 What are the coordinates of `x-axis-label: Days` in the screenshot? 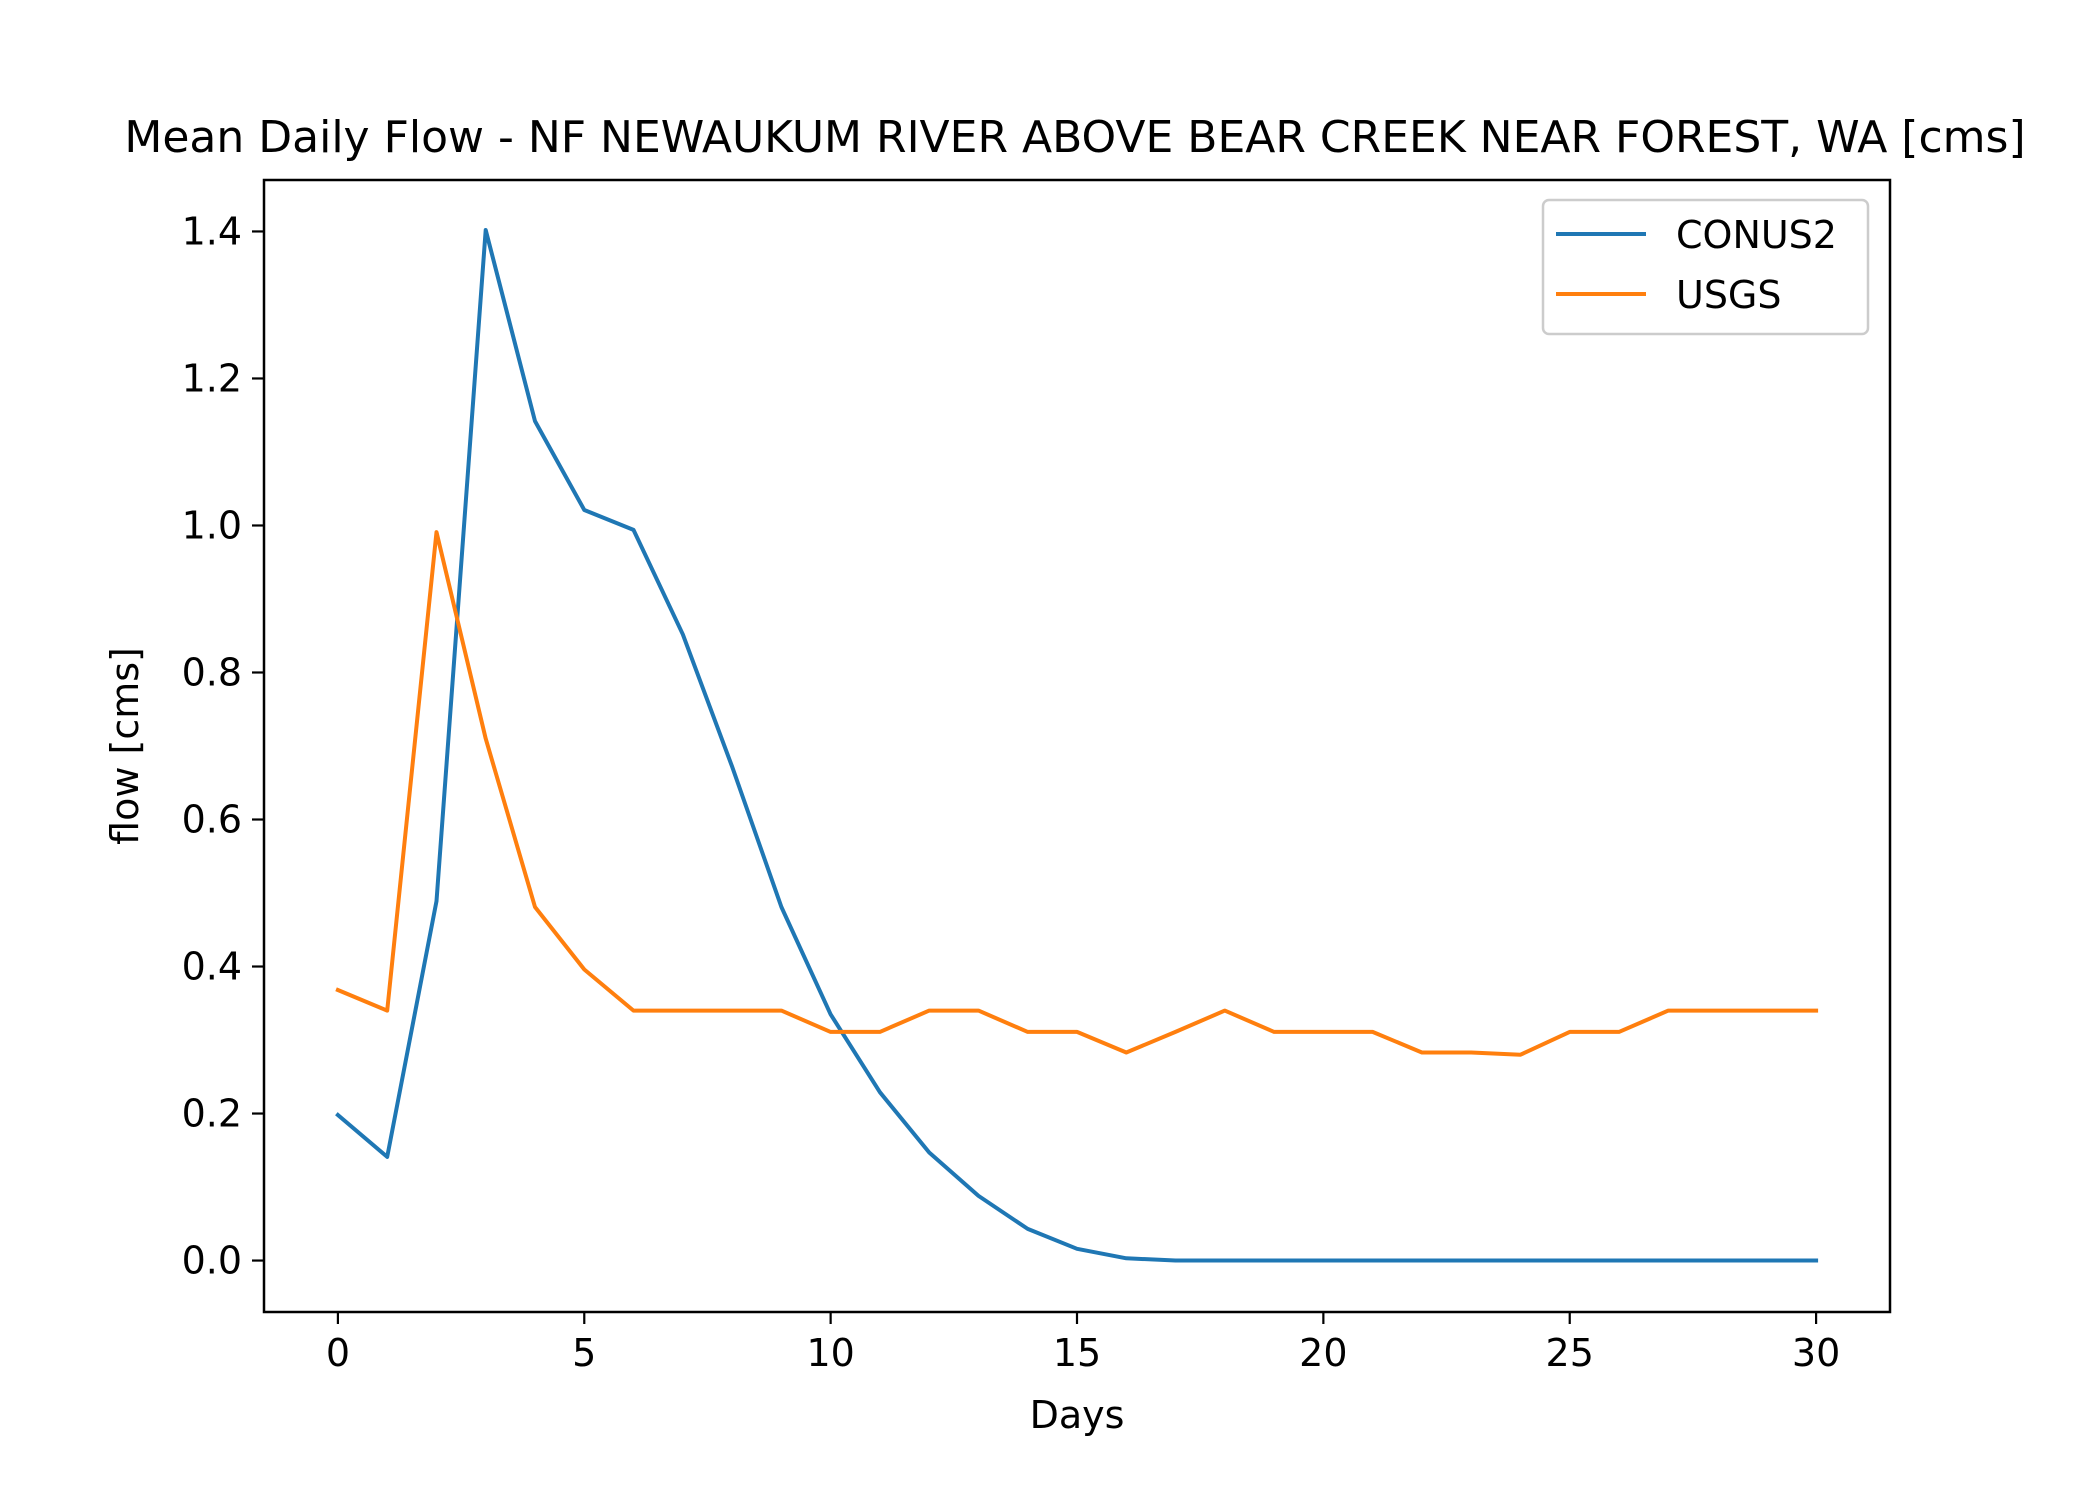 It's located at (1077, 1415).